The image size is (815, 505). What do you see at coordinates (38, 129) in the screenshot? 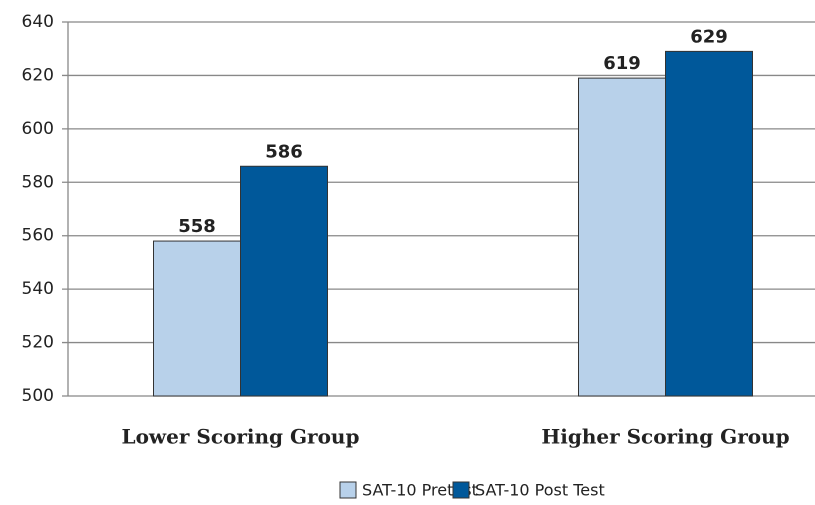
I see `y-tick-label: 600` at bounding box center [38, 129].